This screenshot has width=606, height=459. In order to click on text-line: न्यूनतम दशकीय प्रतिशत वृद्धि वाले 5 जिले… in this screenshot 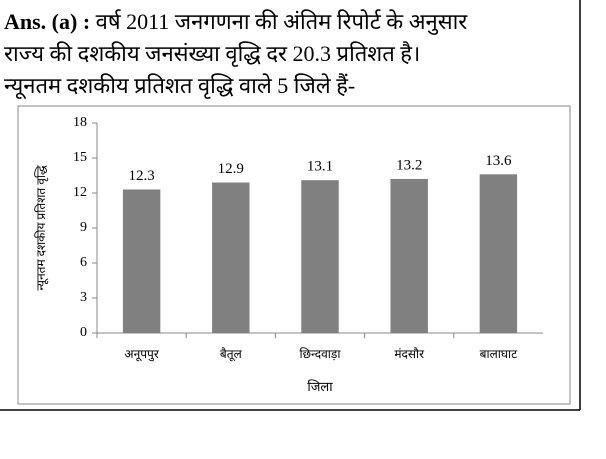, I will do `click(180, 85)`.